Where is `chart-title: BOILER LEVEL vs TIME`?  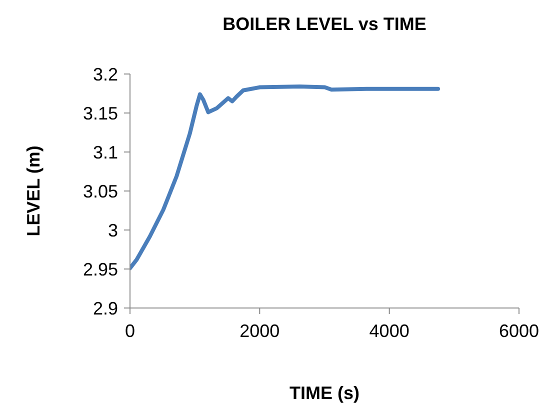
chart-title: BOILER LEVEL vs TIME is located at coordinates (325, 24).